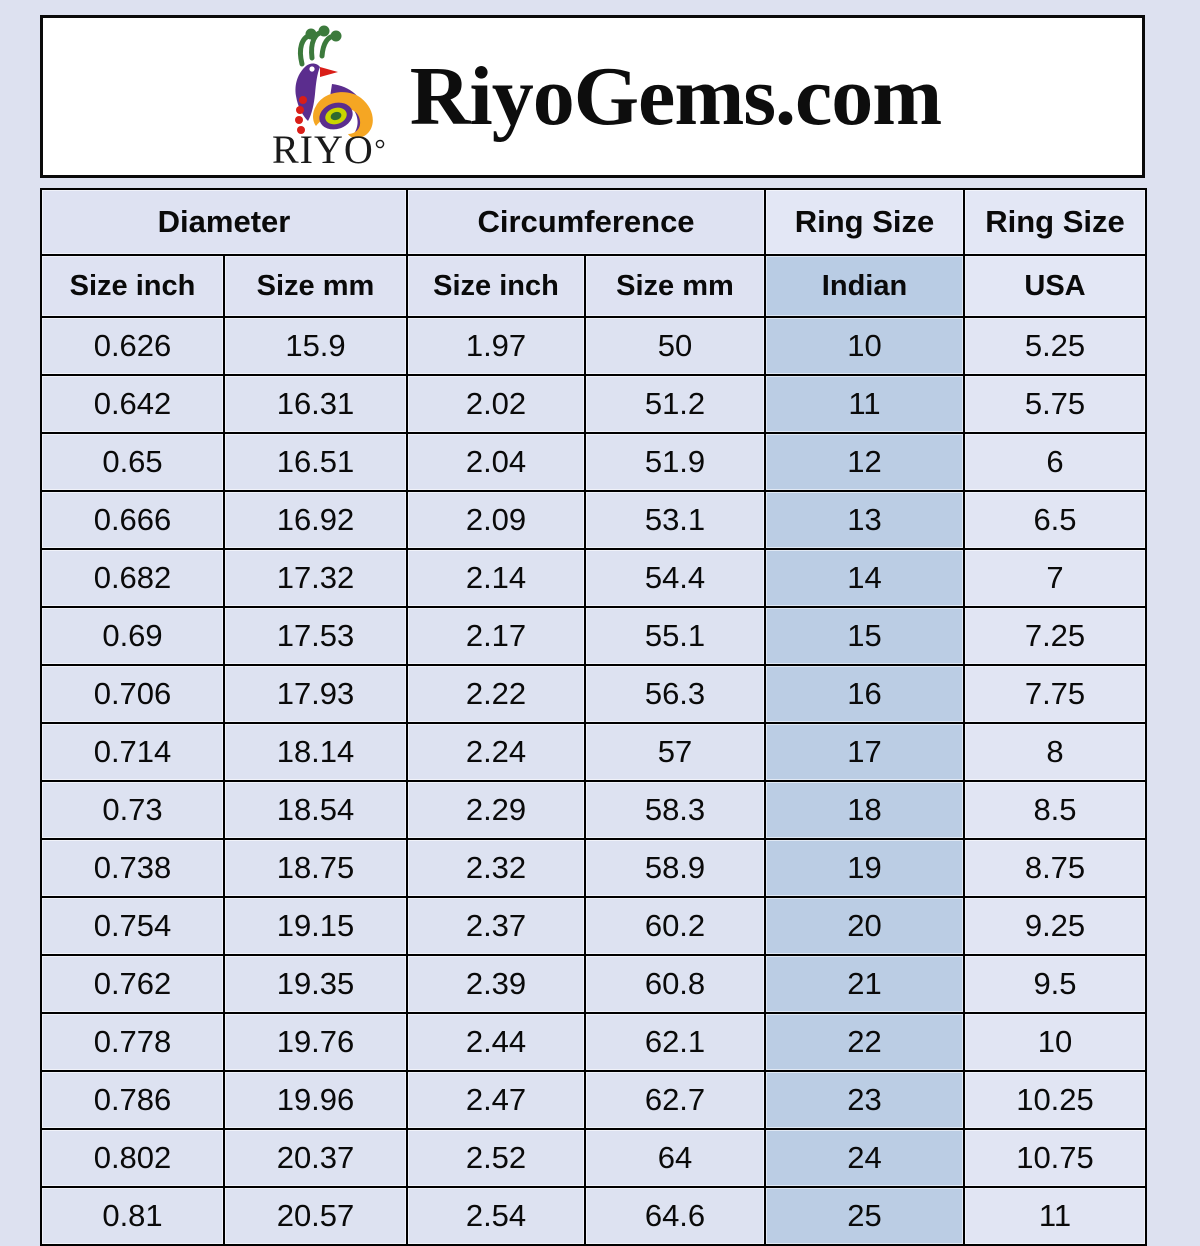 The image size is (1200, 1246). What do you see at coordinates (496, 462) in the screenshot?
I see `table-cell: 2.04` at bounding box center [496, 462].